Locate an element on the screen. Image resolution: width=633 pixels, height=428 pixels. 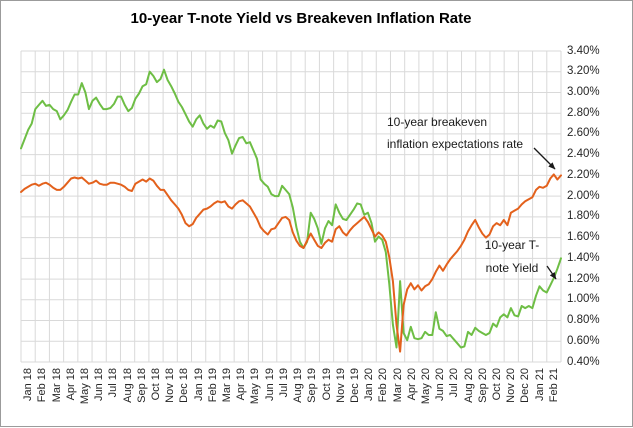
x-axis-tick-label: Mar 20 is located at coordinates (397, 385).